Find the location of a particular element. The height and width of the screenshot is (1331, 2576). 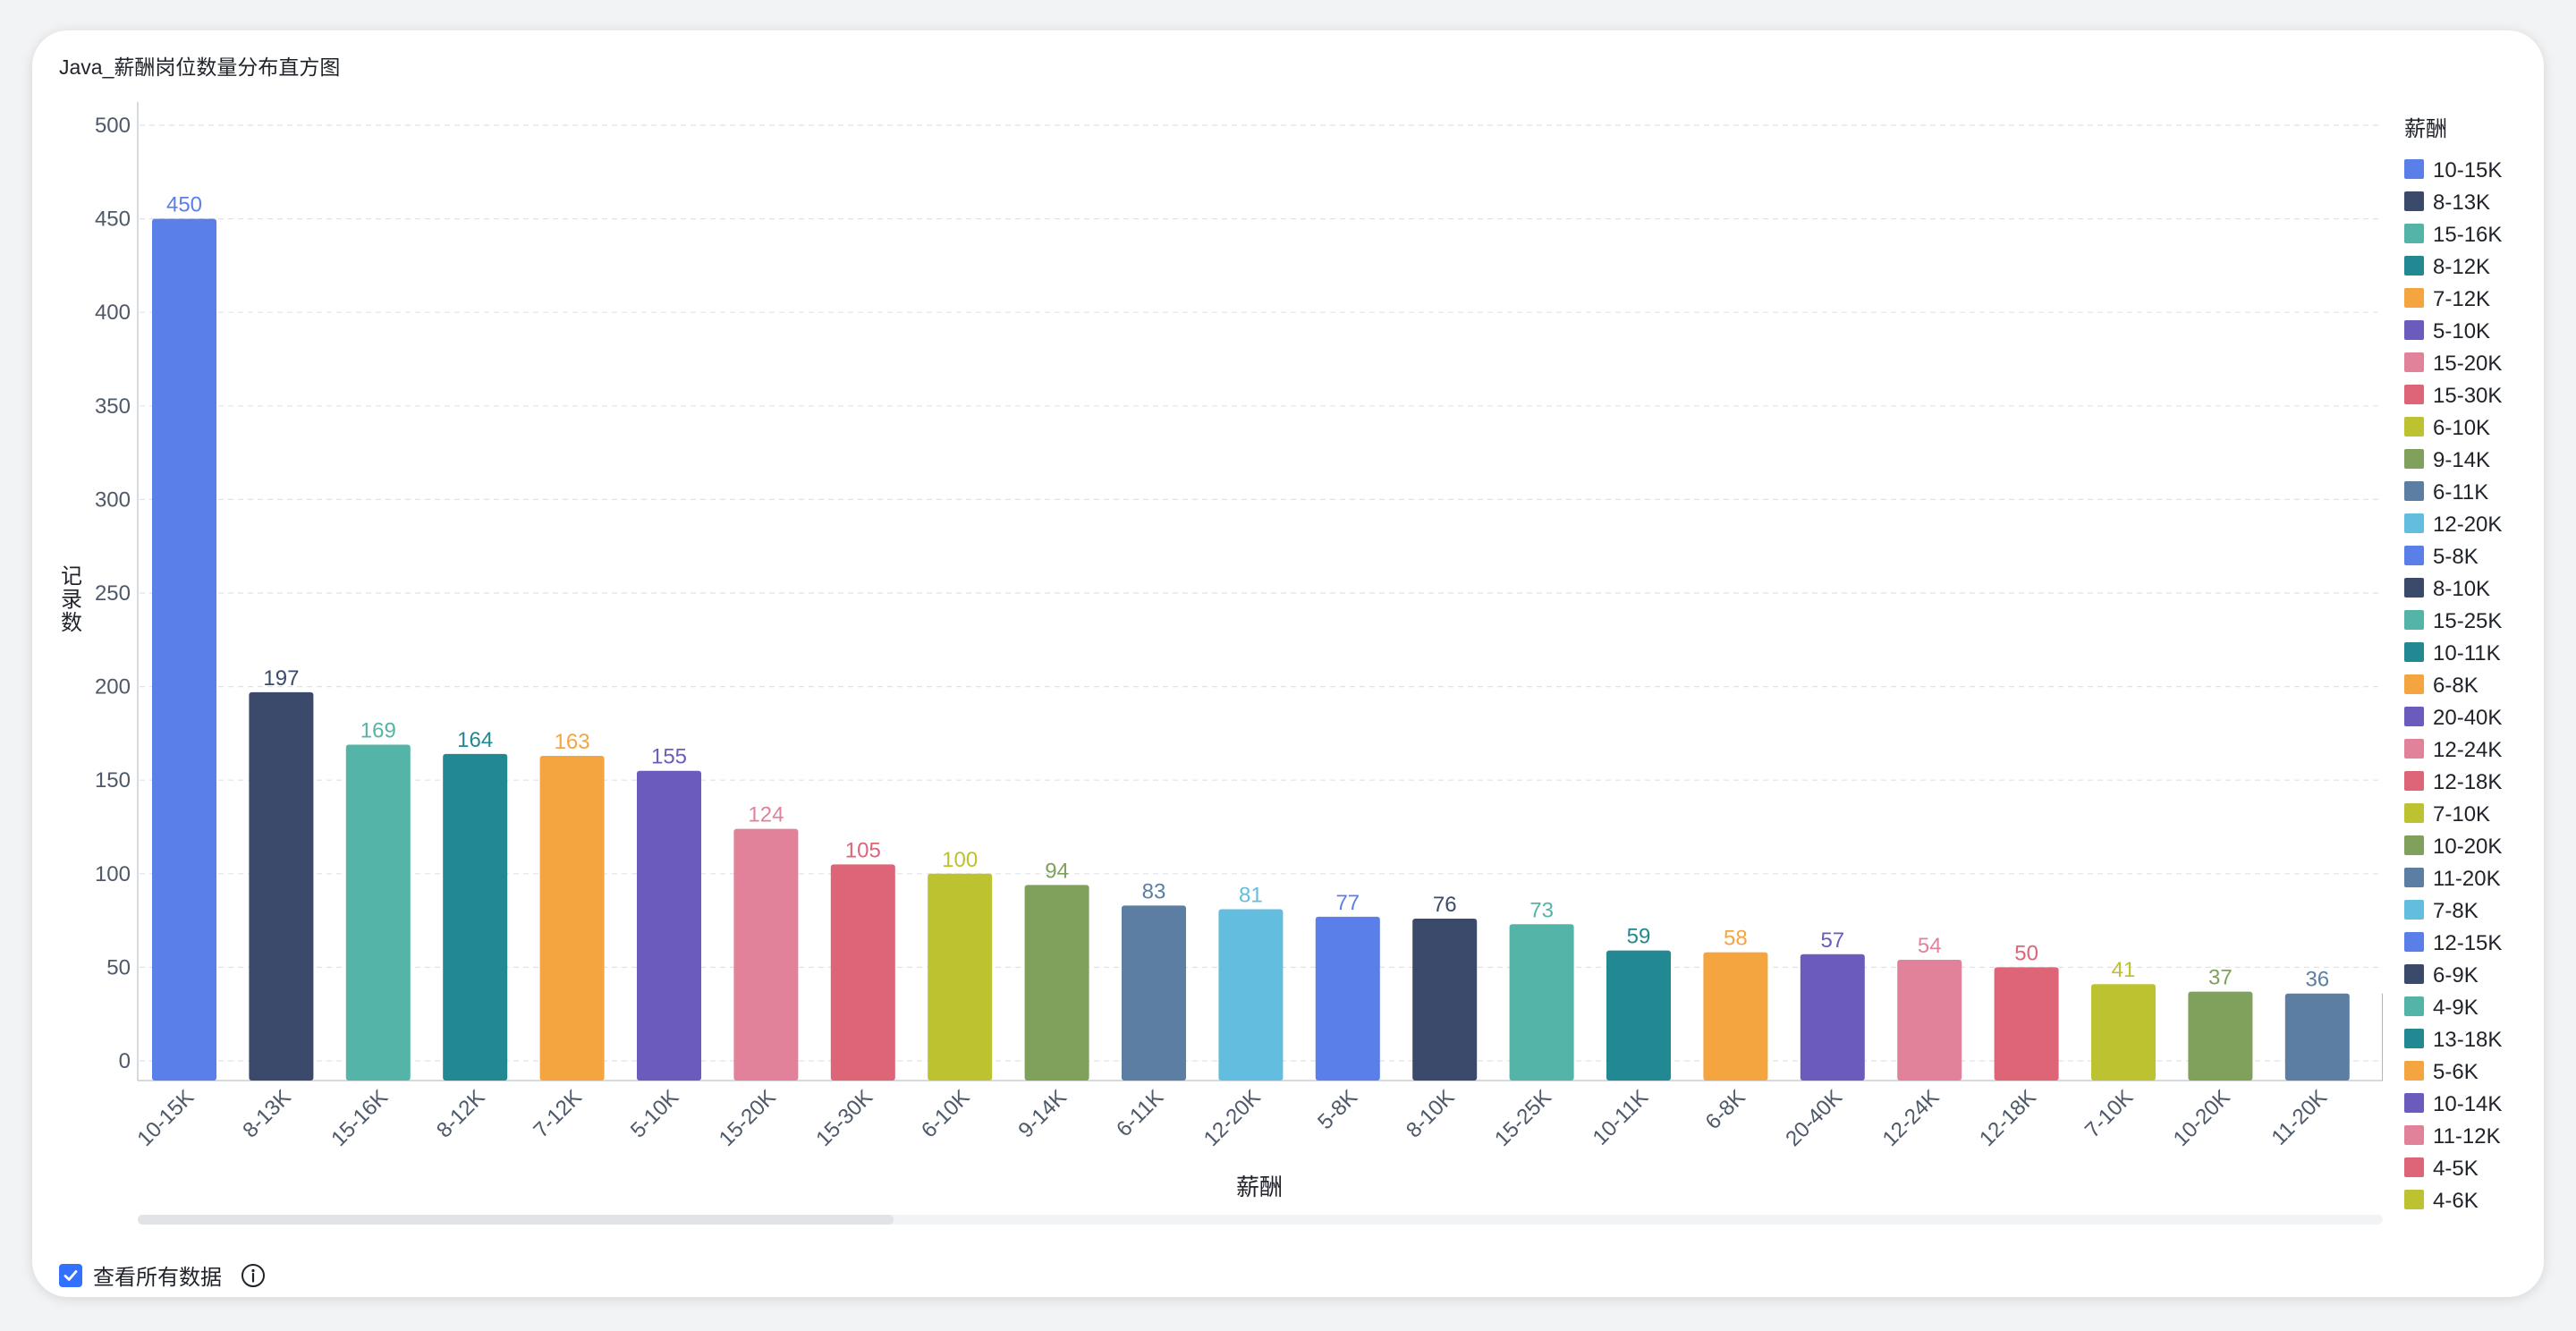

data-label: 169 is located at coordinates (378, 730).